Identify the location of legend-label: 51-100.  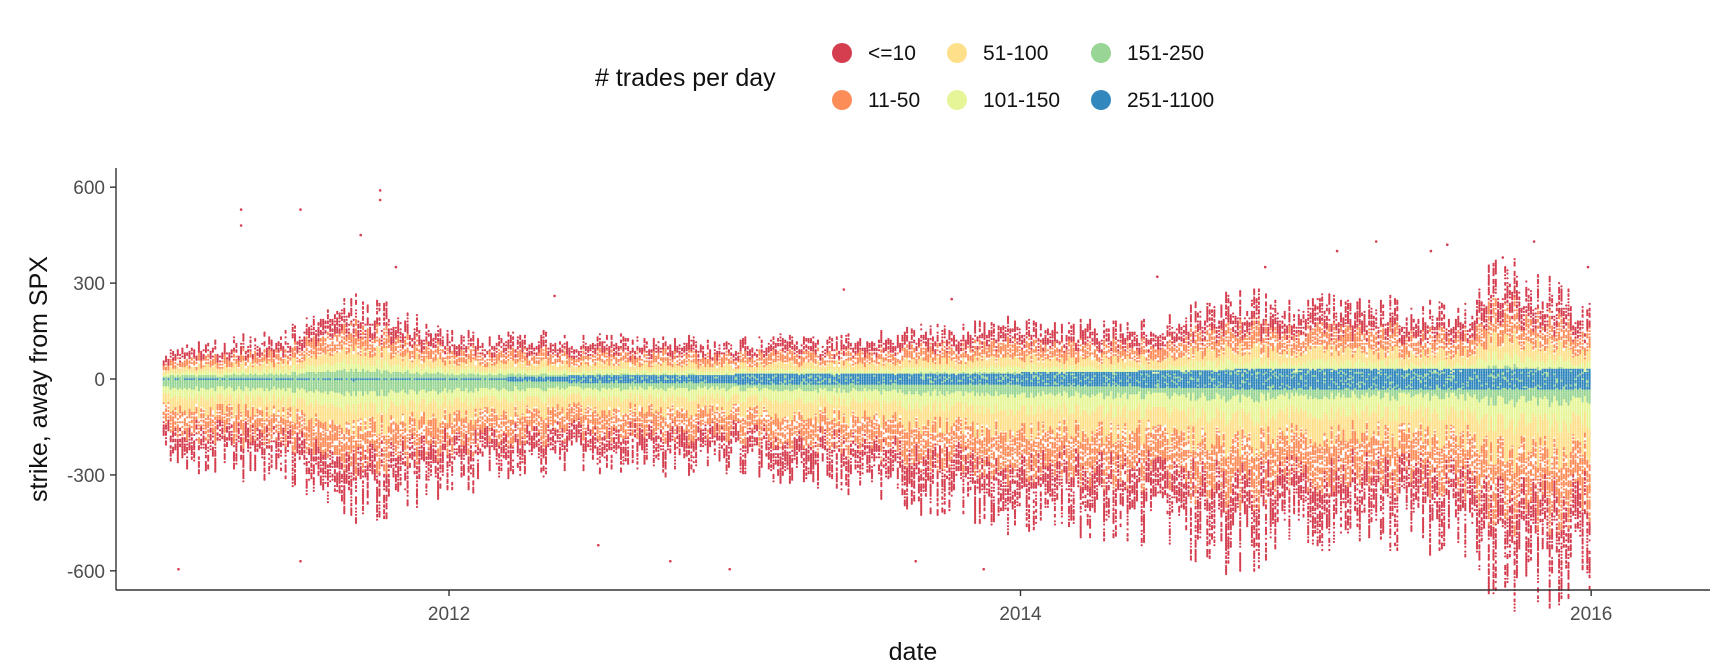
(1015, 53).